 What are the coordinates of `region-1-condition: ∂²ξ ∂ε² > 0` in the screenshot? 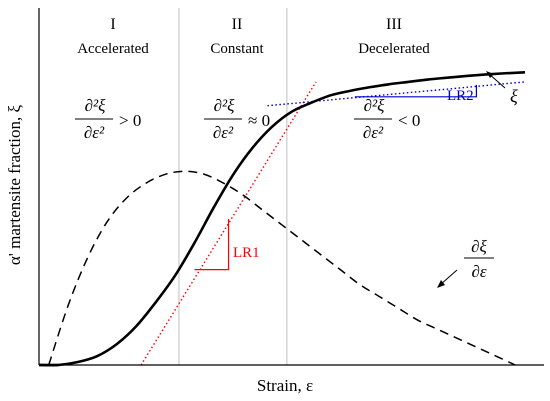 It's located at (108, 119).